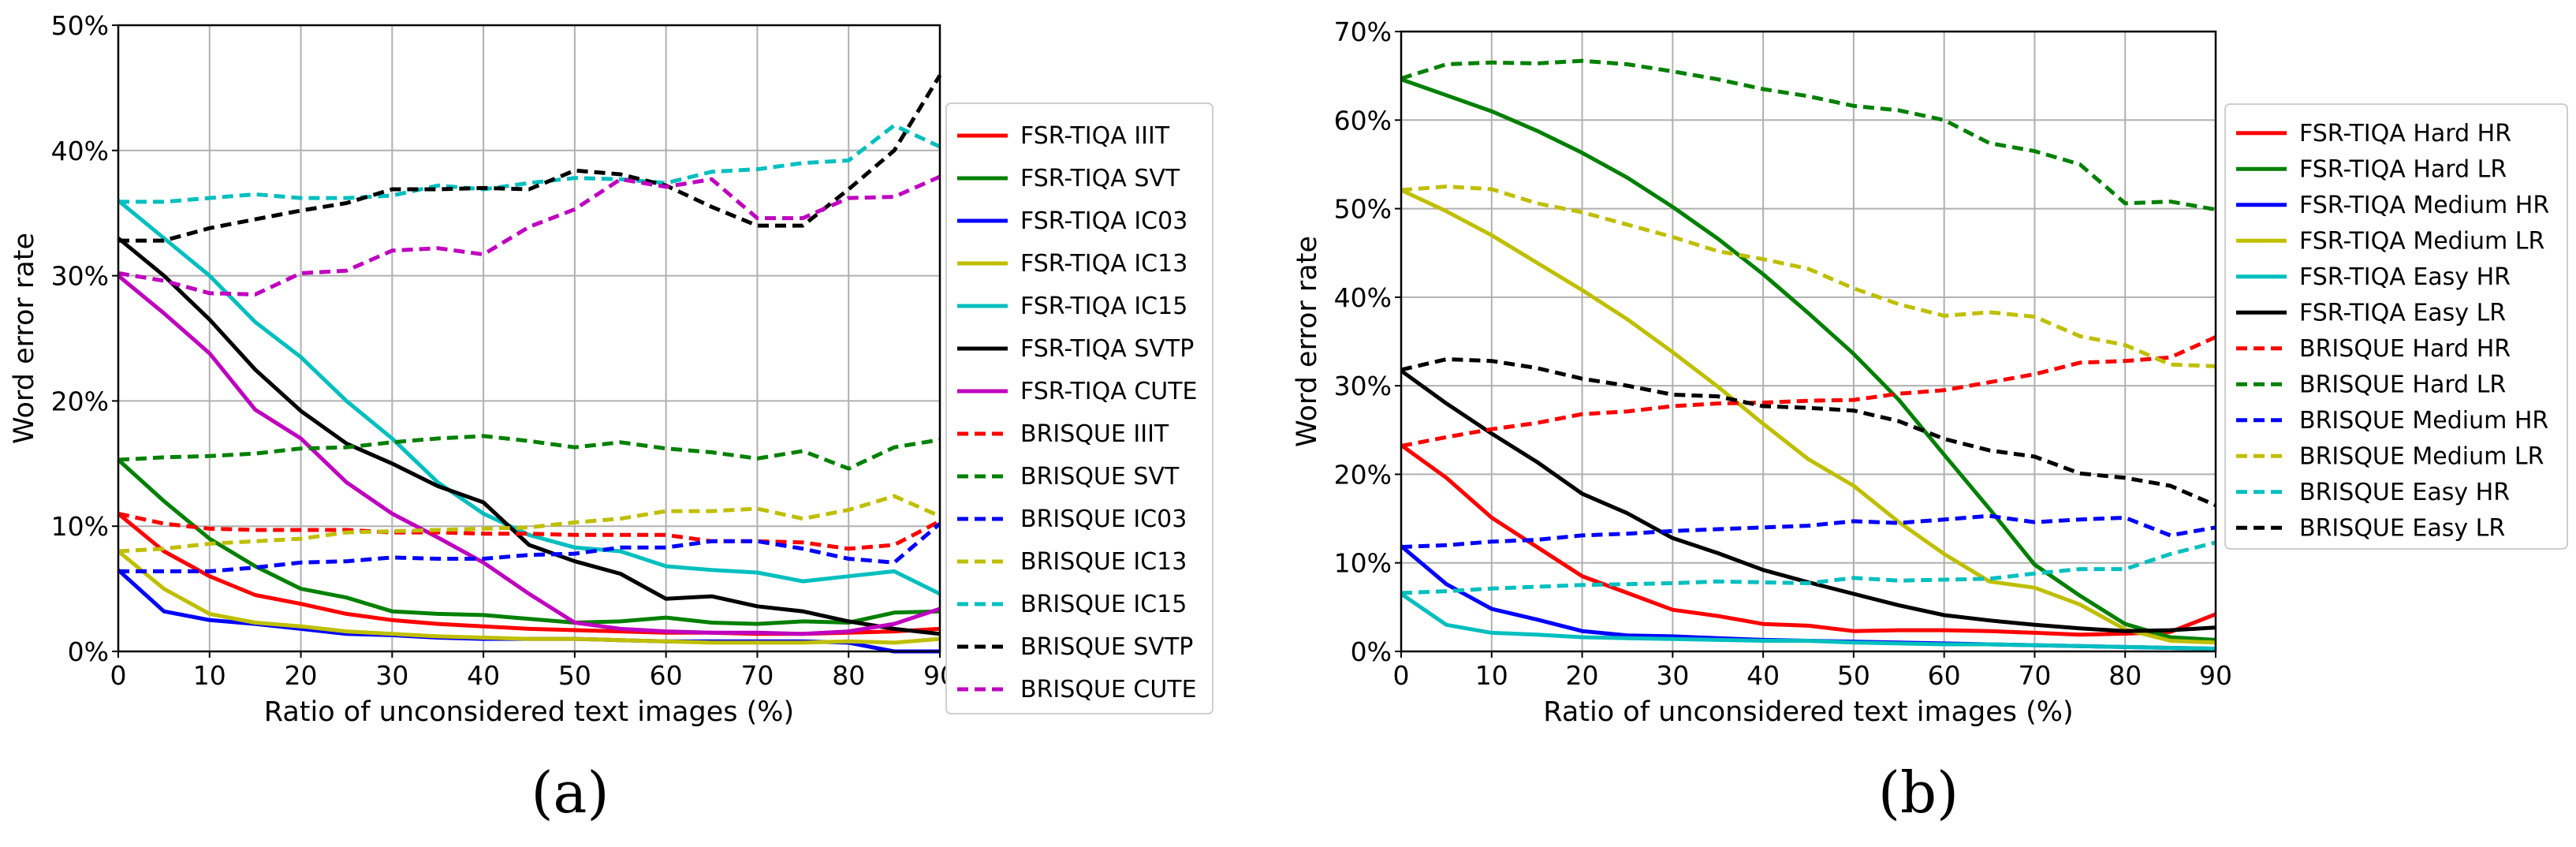  Describe the element at coordinates (1918, 792) in the screenshot. I see `panel-label: (b)` at that location.